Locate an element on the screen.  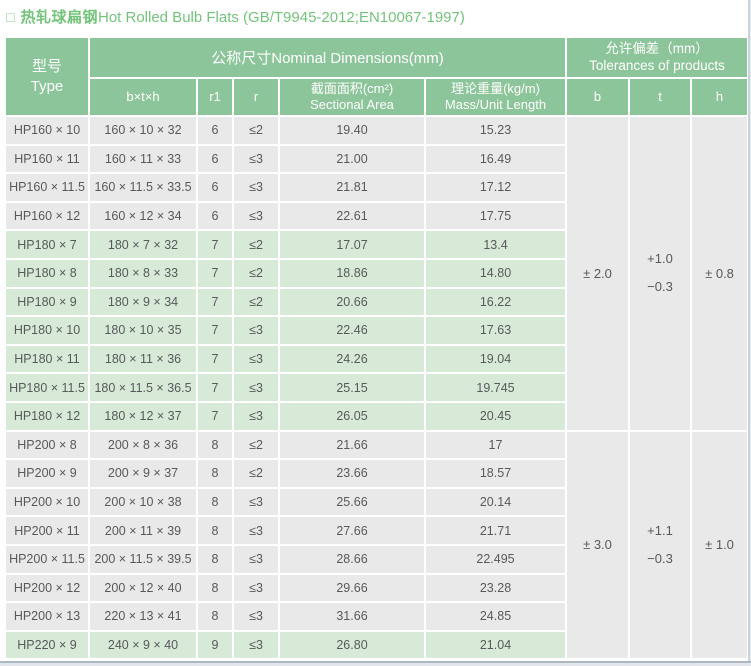
col-header-bth: b×t×h is located at coordinates (143, 97).